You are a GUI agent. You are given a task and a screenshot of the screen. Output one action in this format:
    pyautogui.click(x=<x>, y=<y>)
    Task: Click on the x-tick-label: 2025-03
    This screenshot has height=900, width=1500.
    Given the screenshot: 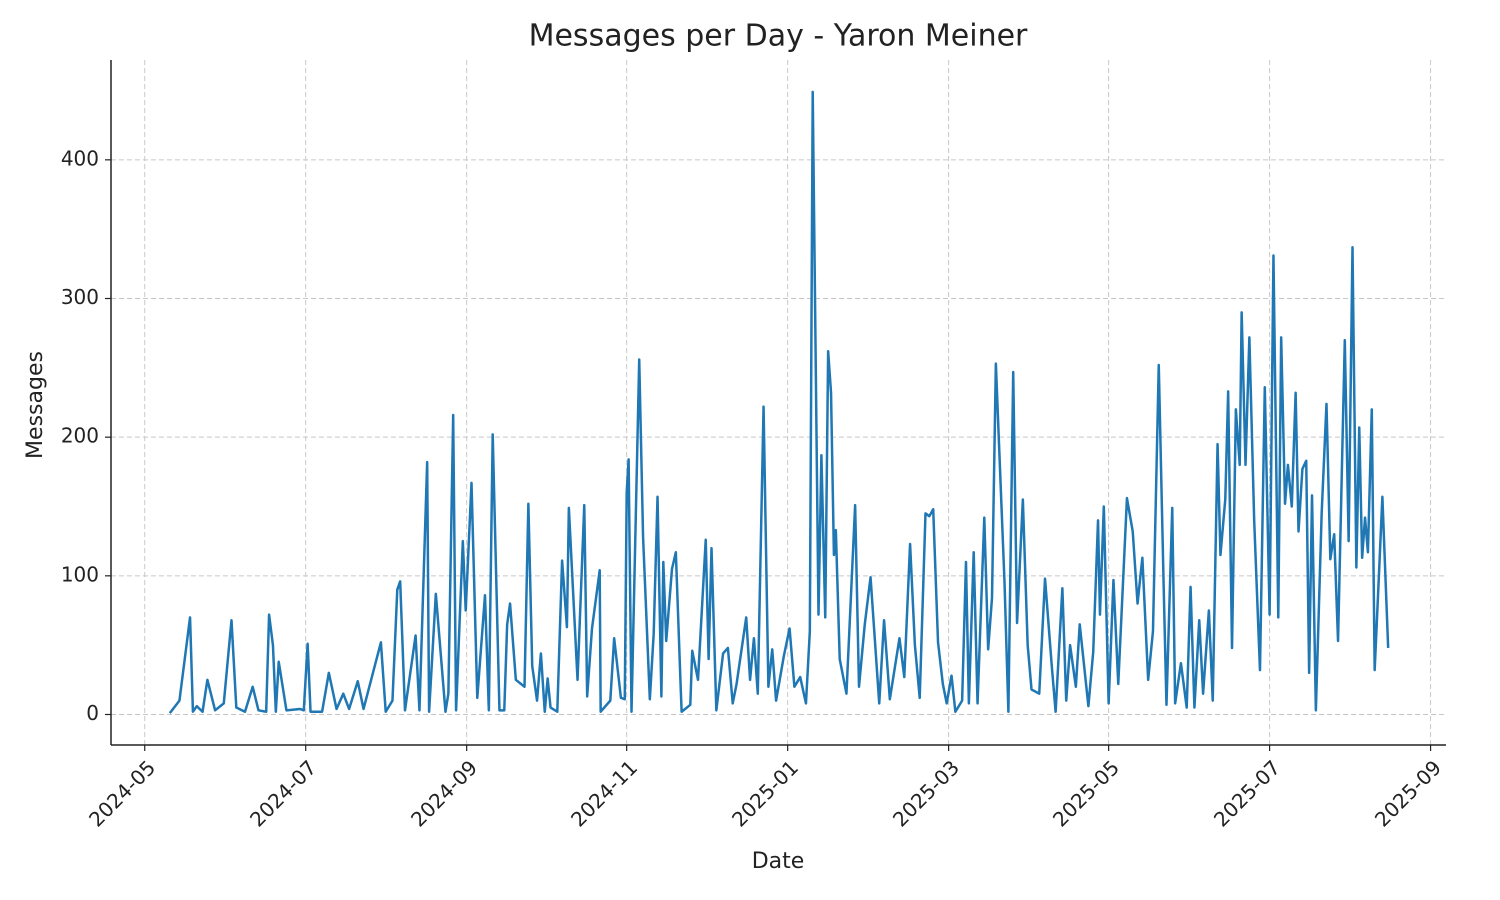 What is the action you would take?
    pyautogui.click(x=926, y=793)
    